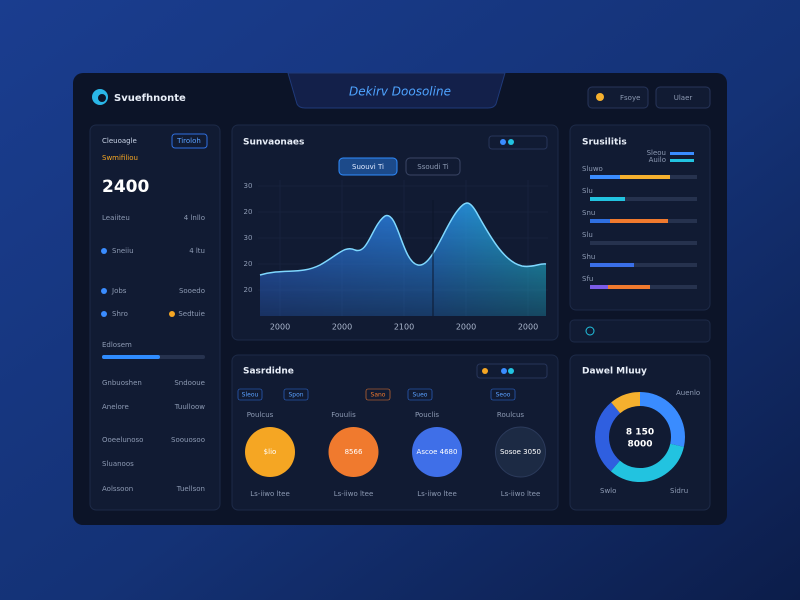  I want to click on card-value: 8566, so click(354, 452).